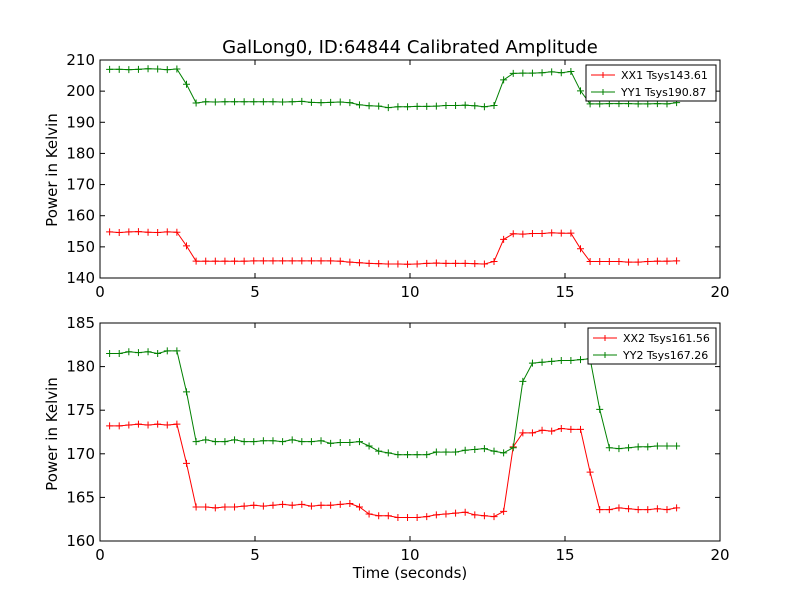 This screenshot has height=600, width=800. Describe the element at coordinates (100, 292) in the screenshot. I see `top-x-tick-label: 0` at that location.